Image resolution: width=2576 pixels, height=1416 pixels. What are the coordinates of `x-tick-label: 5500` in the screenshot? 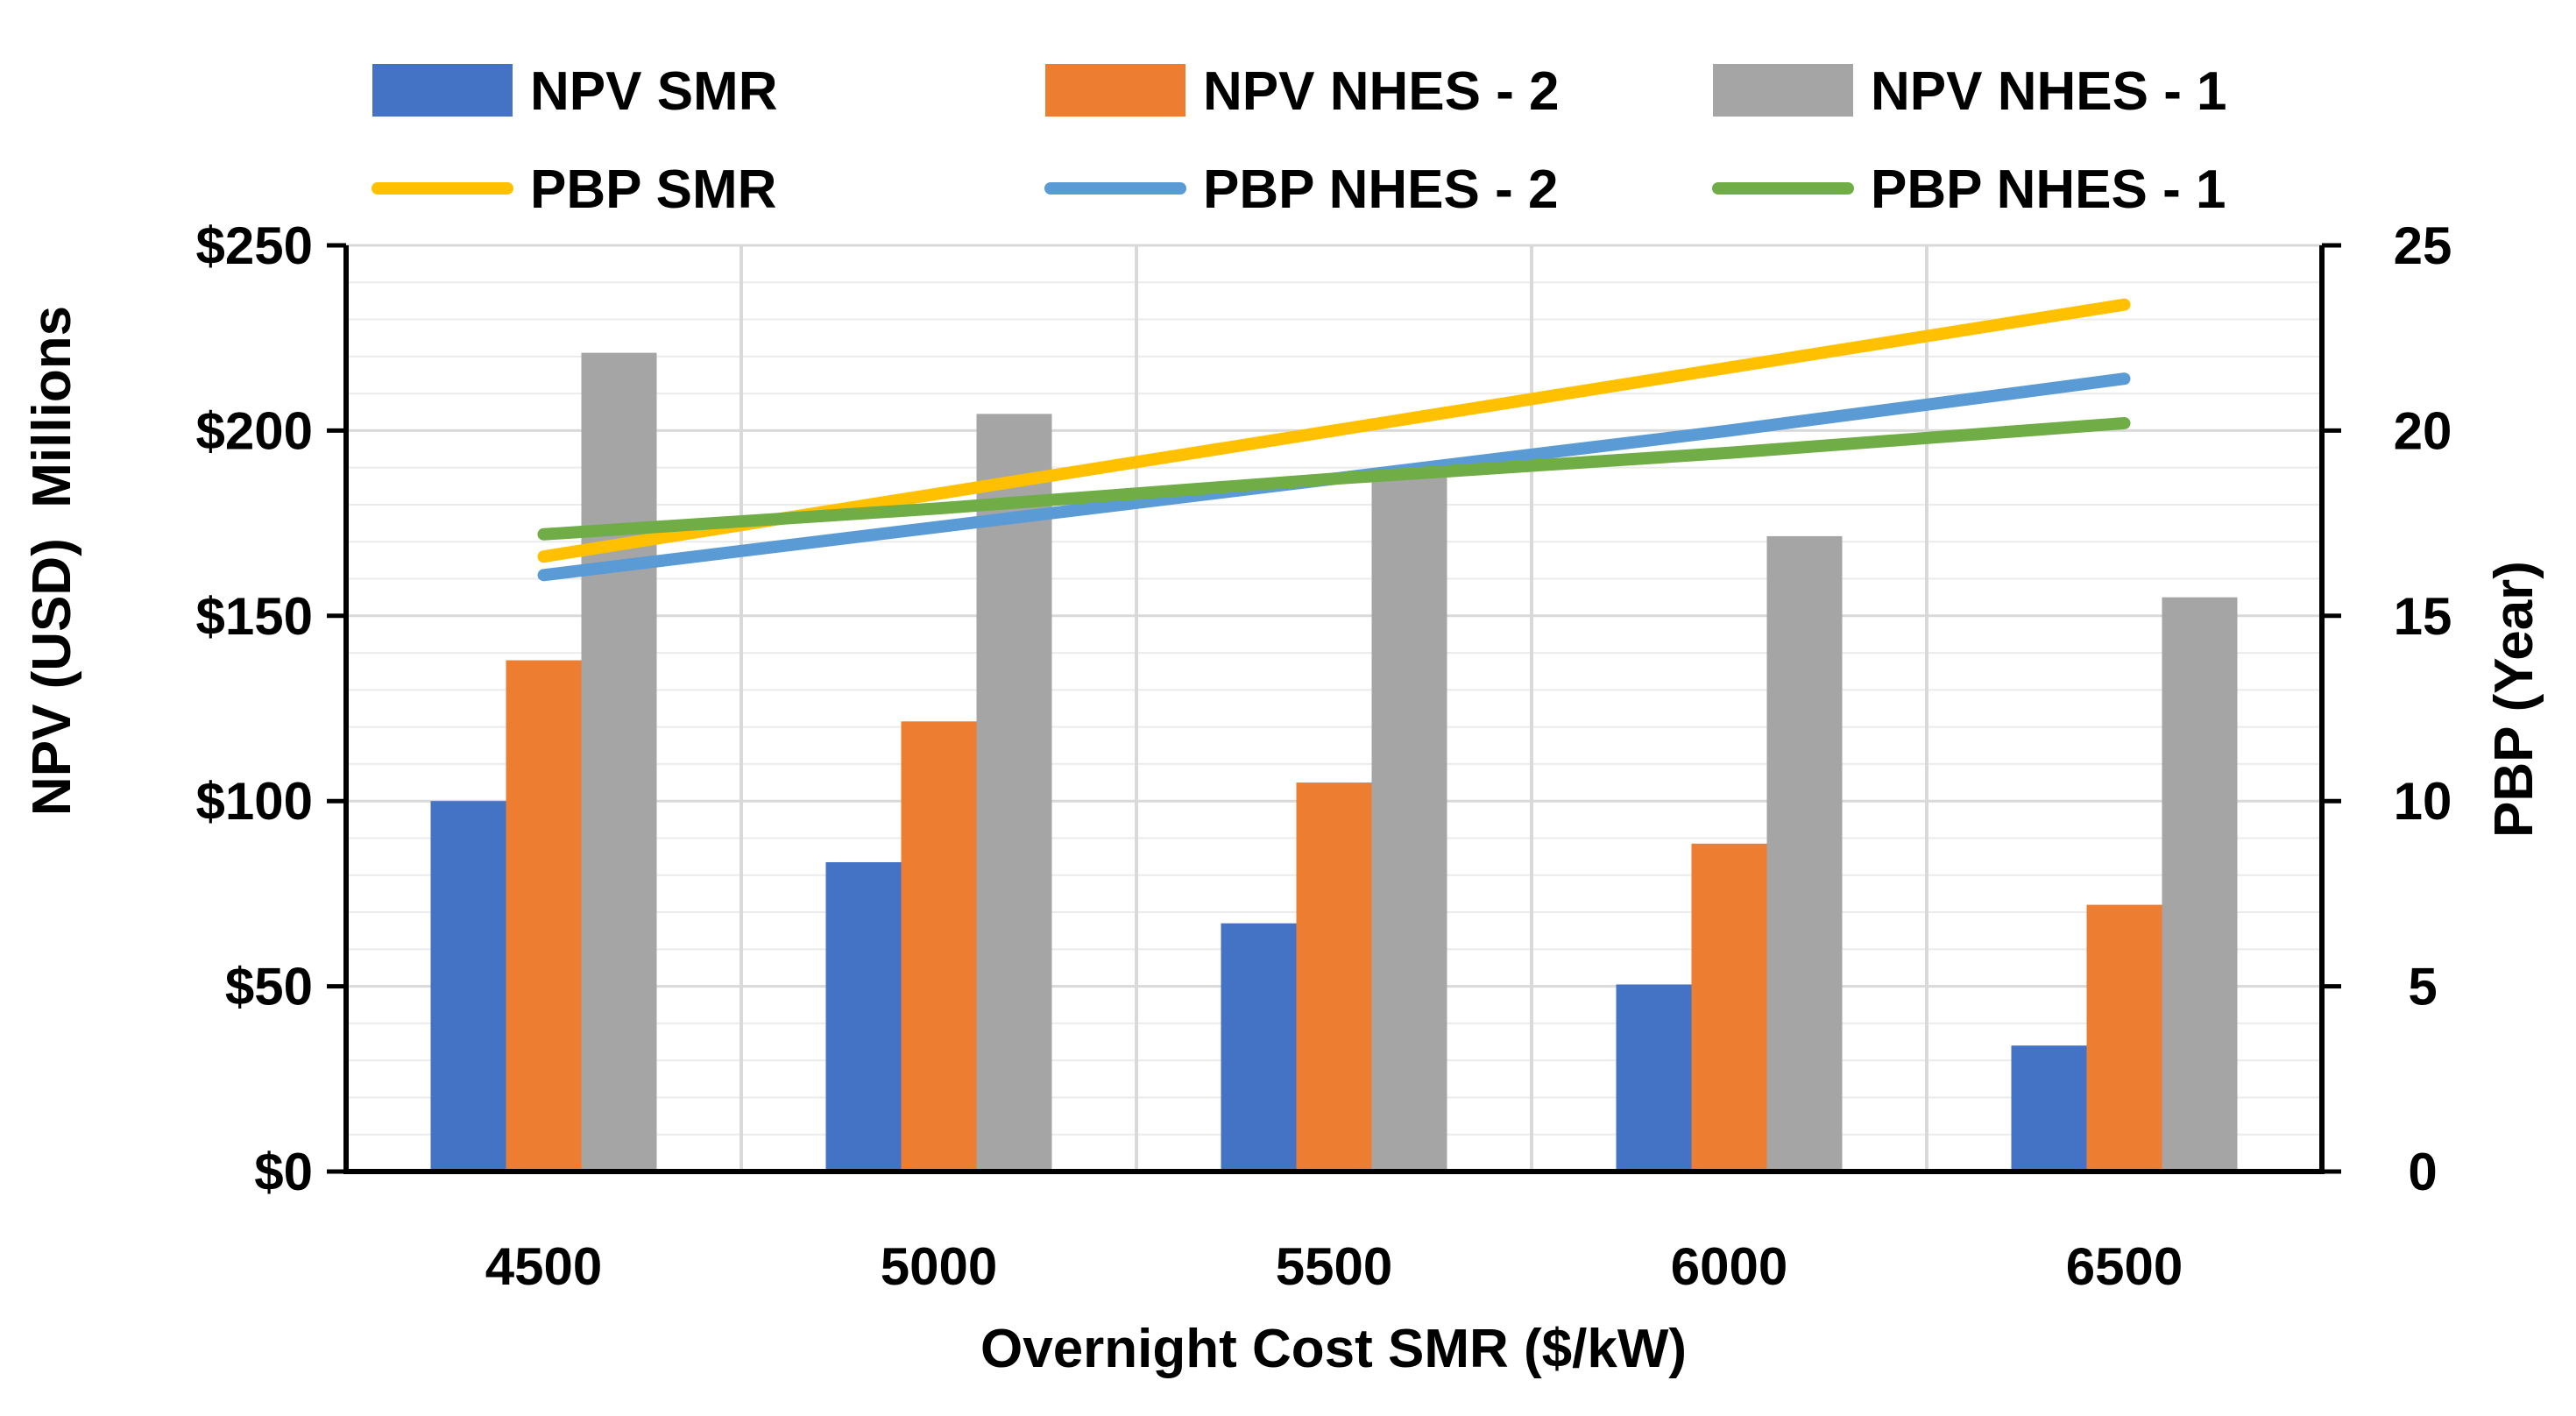 It's located at (1334, 1266).